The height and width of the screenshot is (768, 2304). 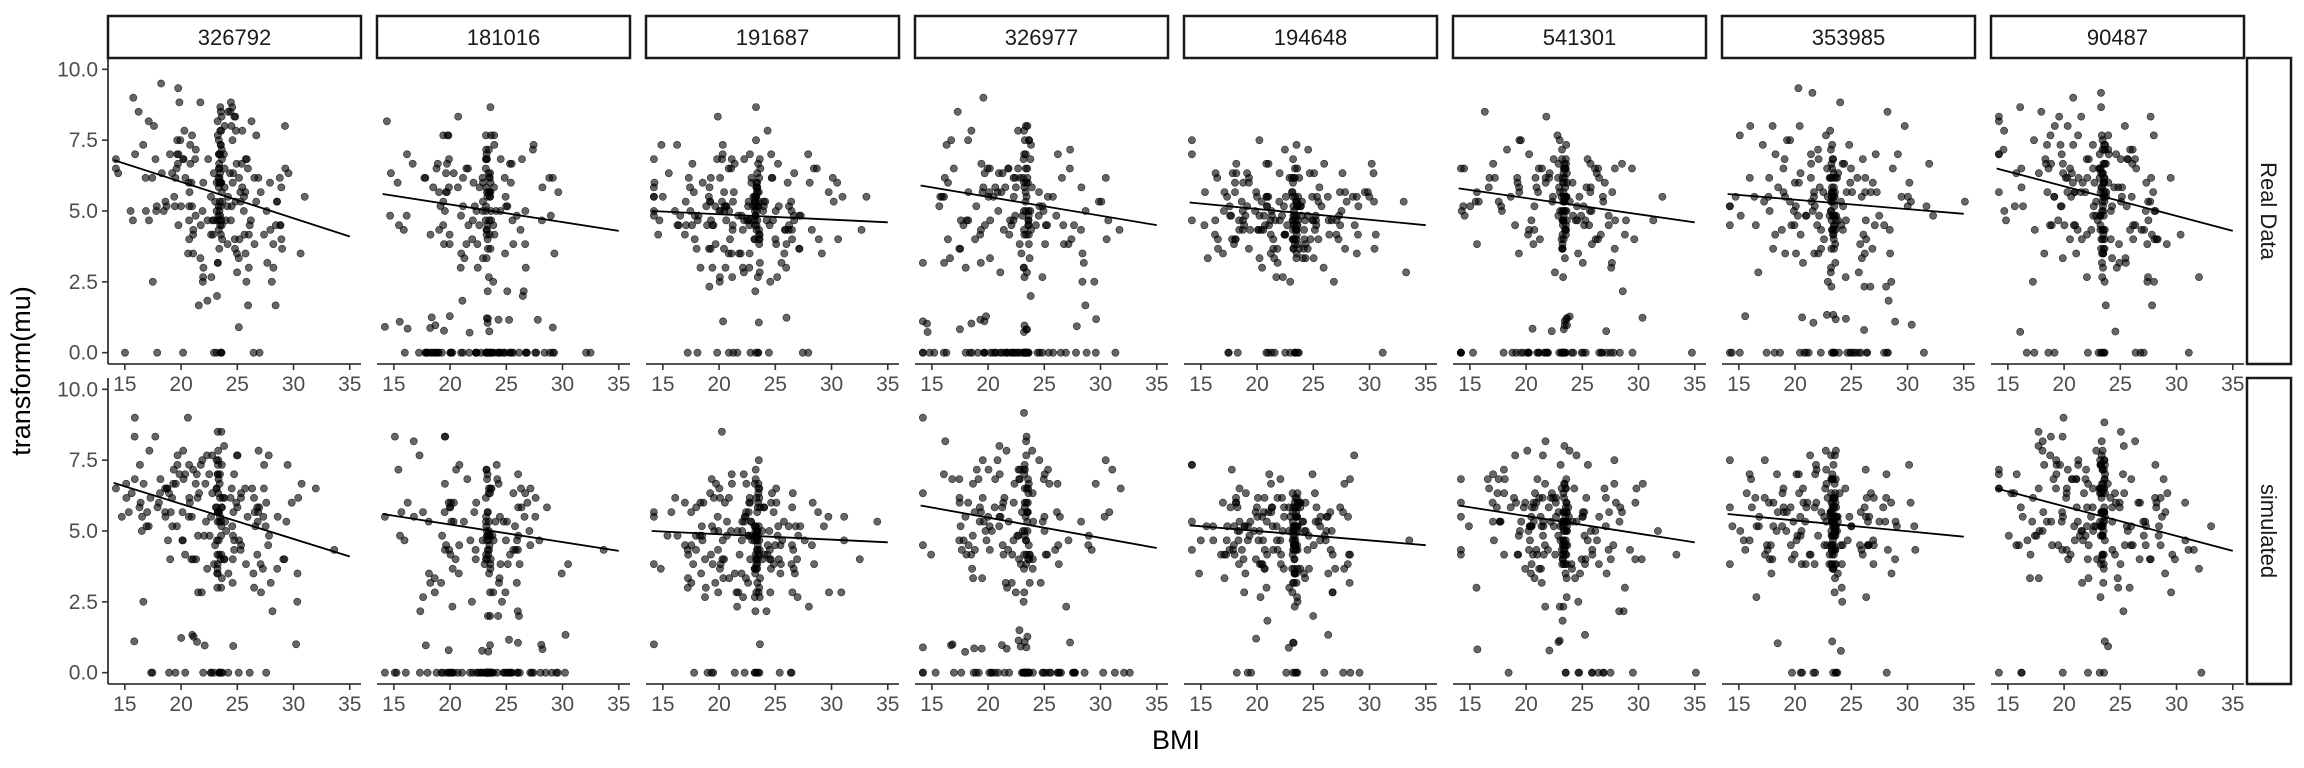 I want to click on panel-541301-simulated, so click(x=1578, y=557).